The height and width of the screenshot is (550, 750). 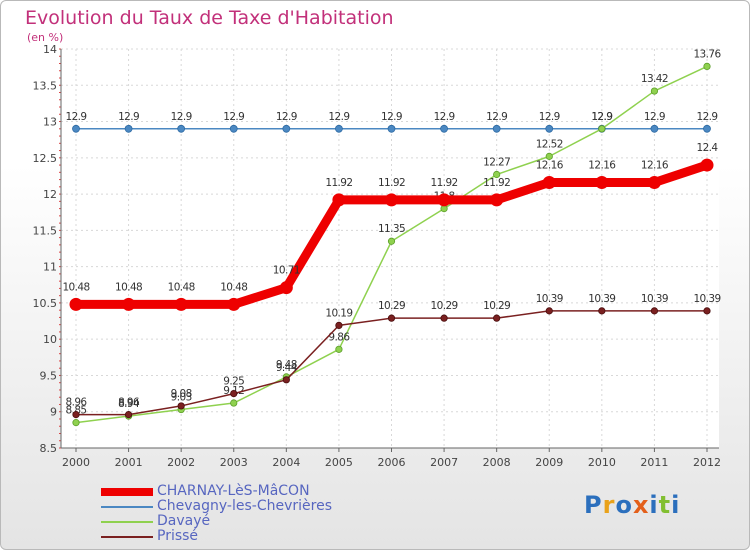 What do you see at coordinates (707, 54) in the screenshot?
I see `data-label: 13.76` at bounding box center [707, 54].